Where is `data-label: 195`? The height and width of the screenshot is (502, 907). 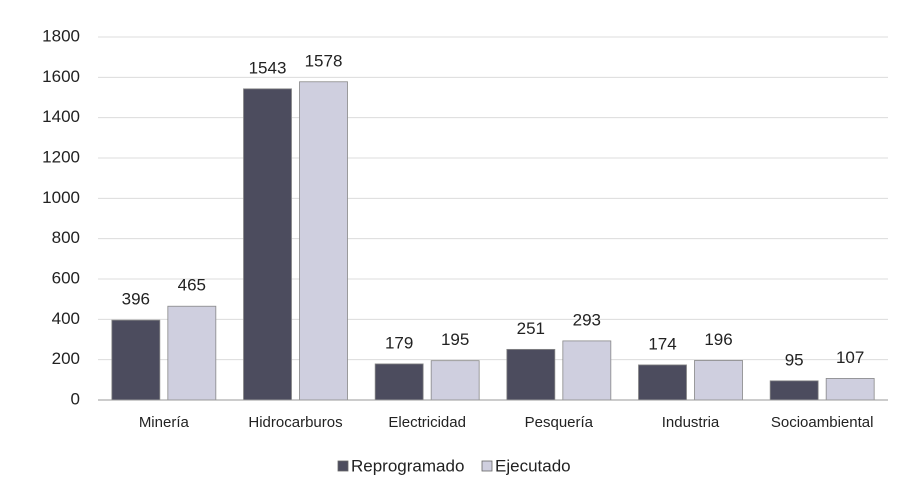 data-label: 195 is located at coordinates (455, 339).